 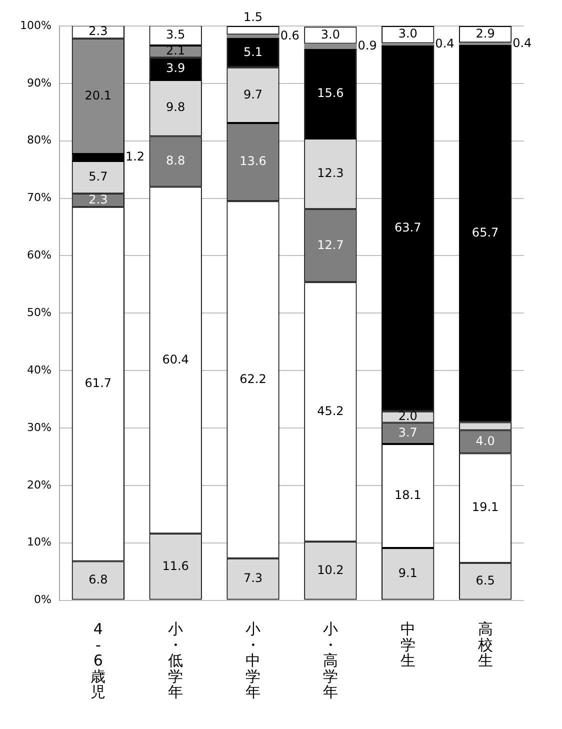 What do you see at coordinates (408, 573) in the screenshot?
I see `data-label: 9.1` at bounding box center [408, 573].